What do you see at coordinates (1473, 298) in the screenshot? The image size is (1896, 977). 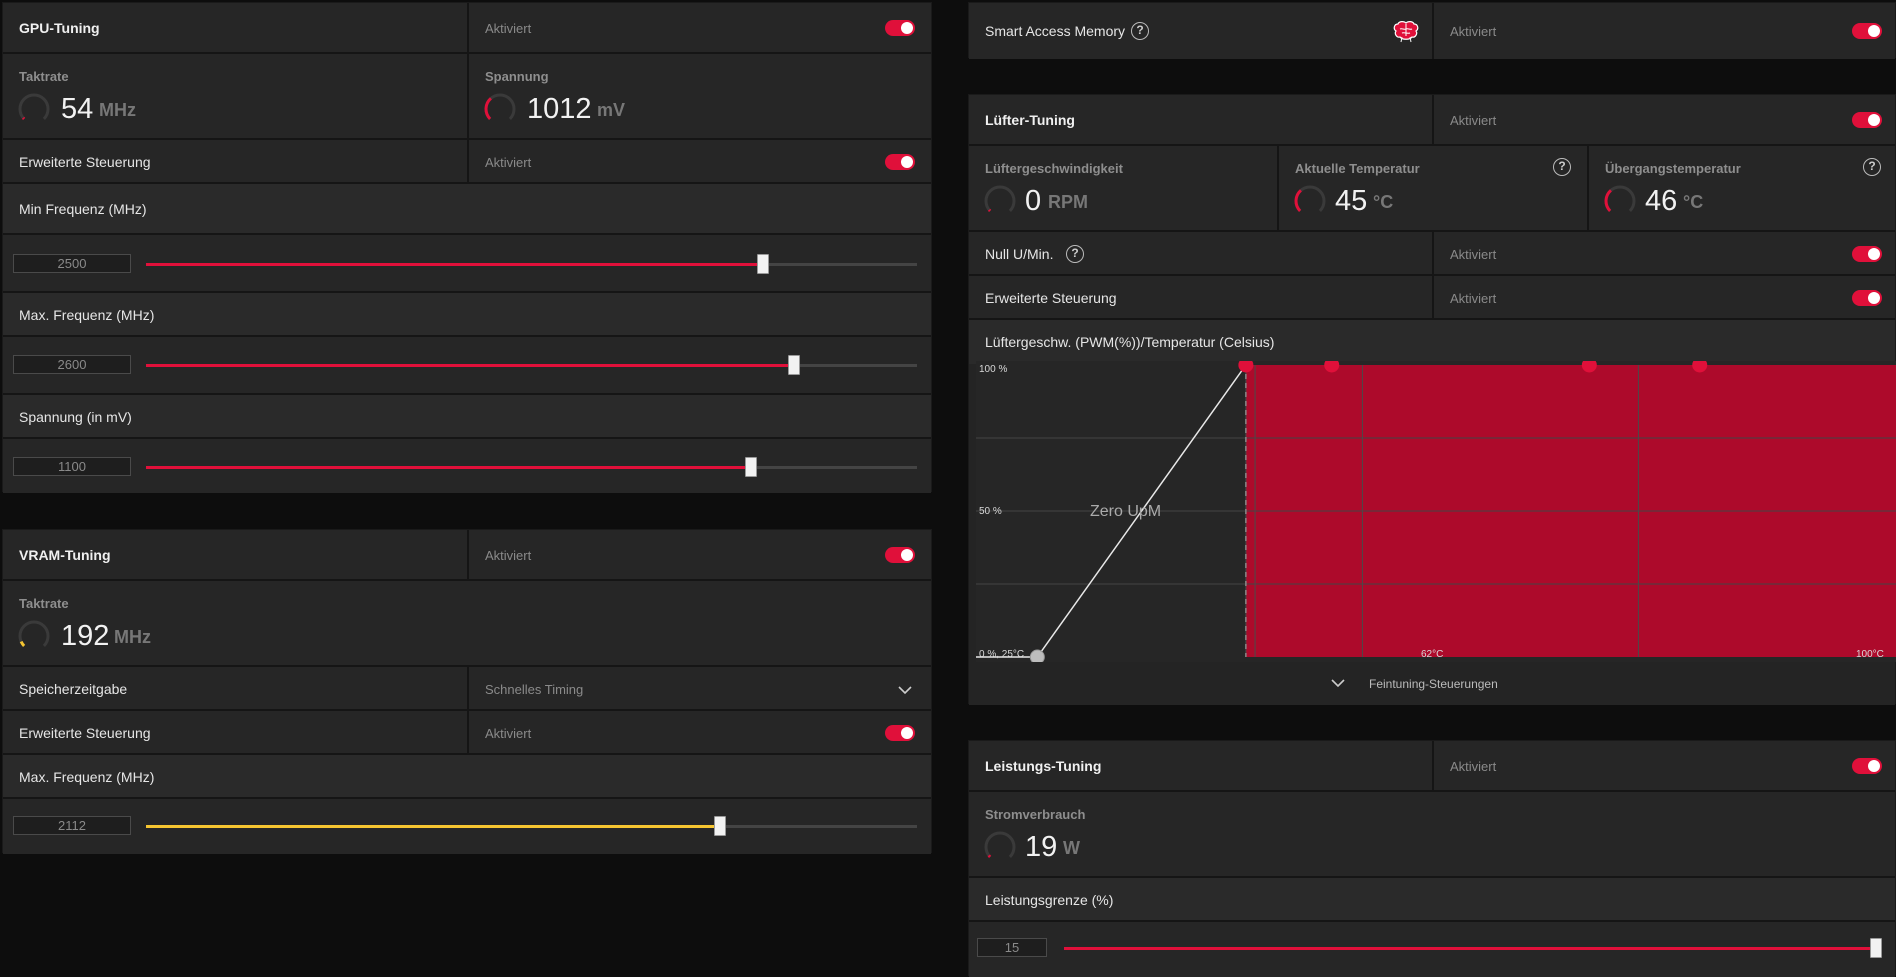 I see `fan-advanced-status: Aktiviert` at bounding box center [1473, 298].